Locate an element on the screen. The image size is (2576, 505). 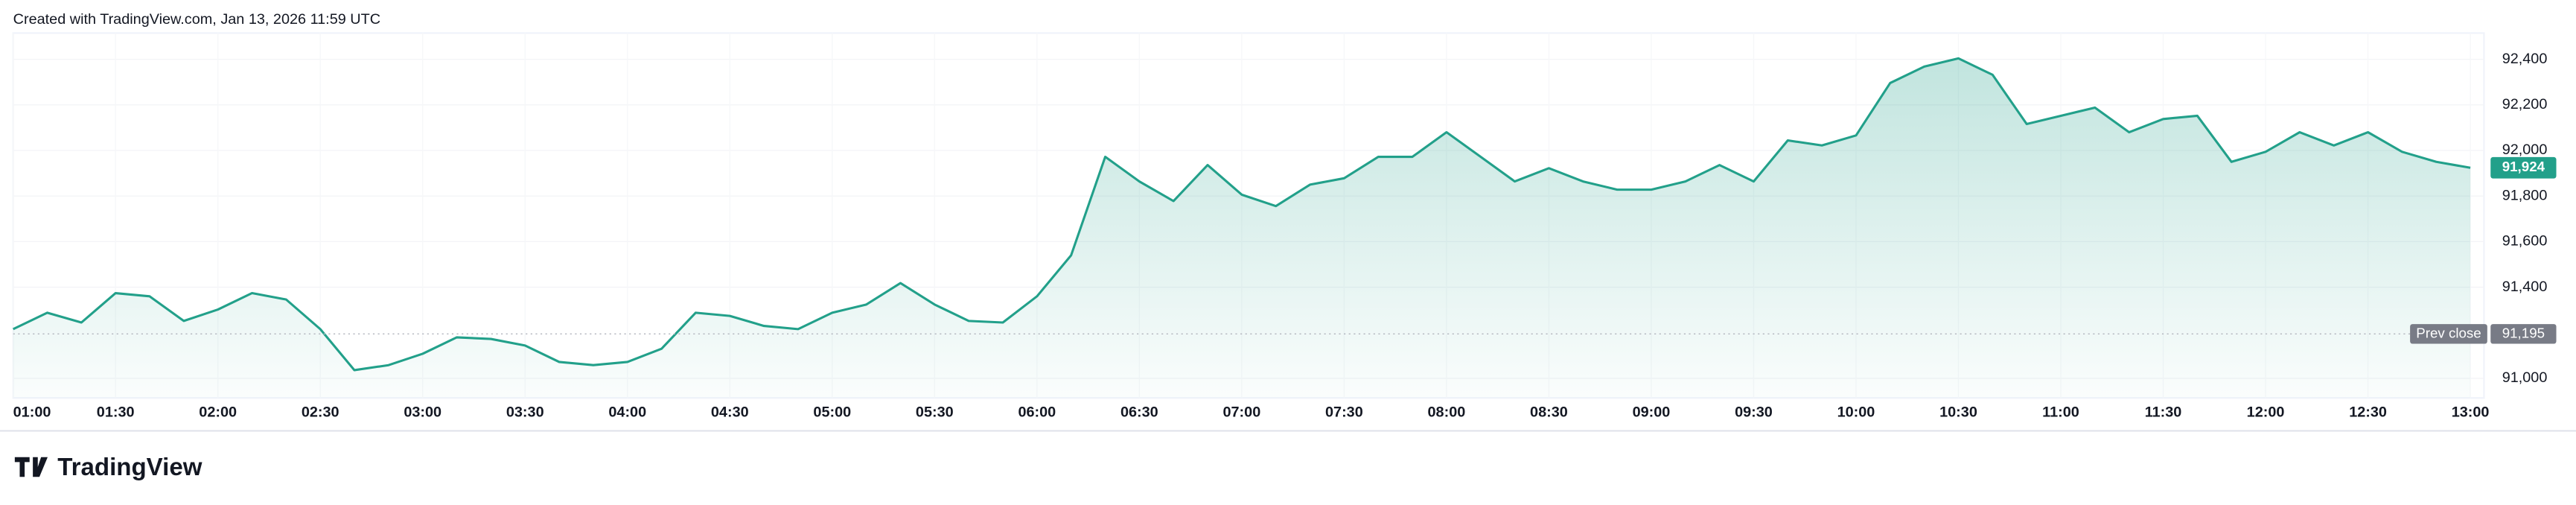
x-tick-label: 08:30 is located at coordinates (1549, 412).